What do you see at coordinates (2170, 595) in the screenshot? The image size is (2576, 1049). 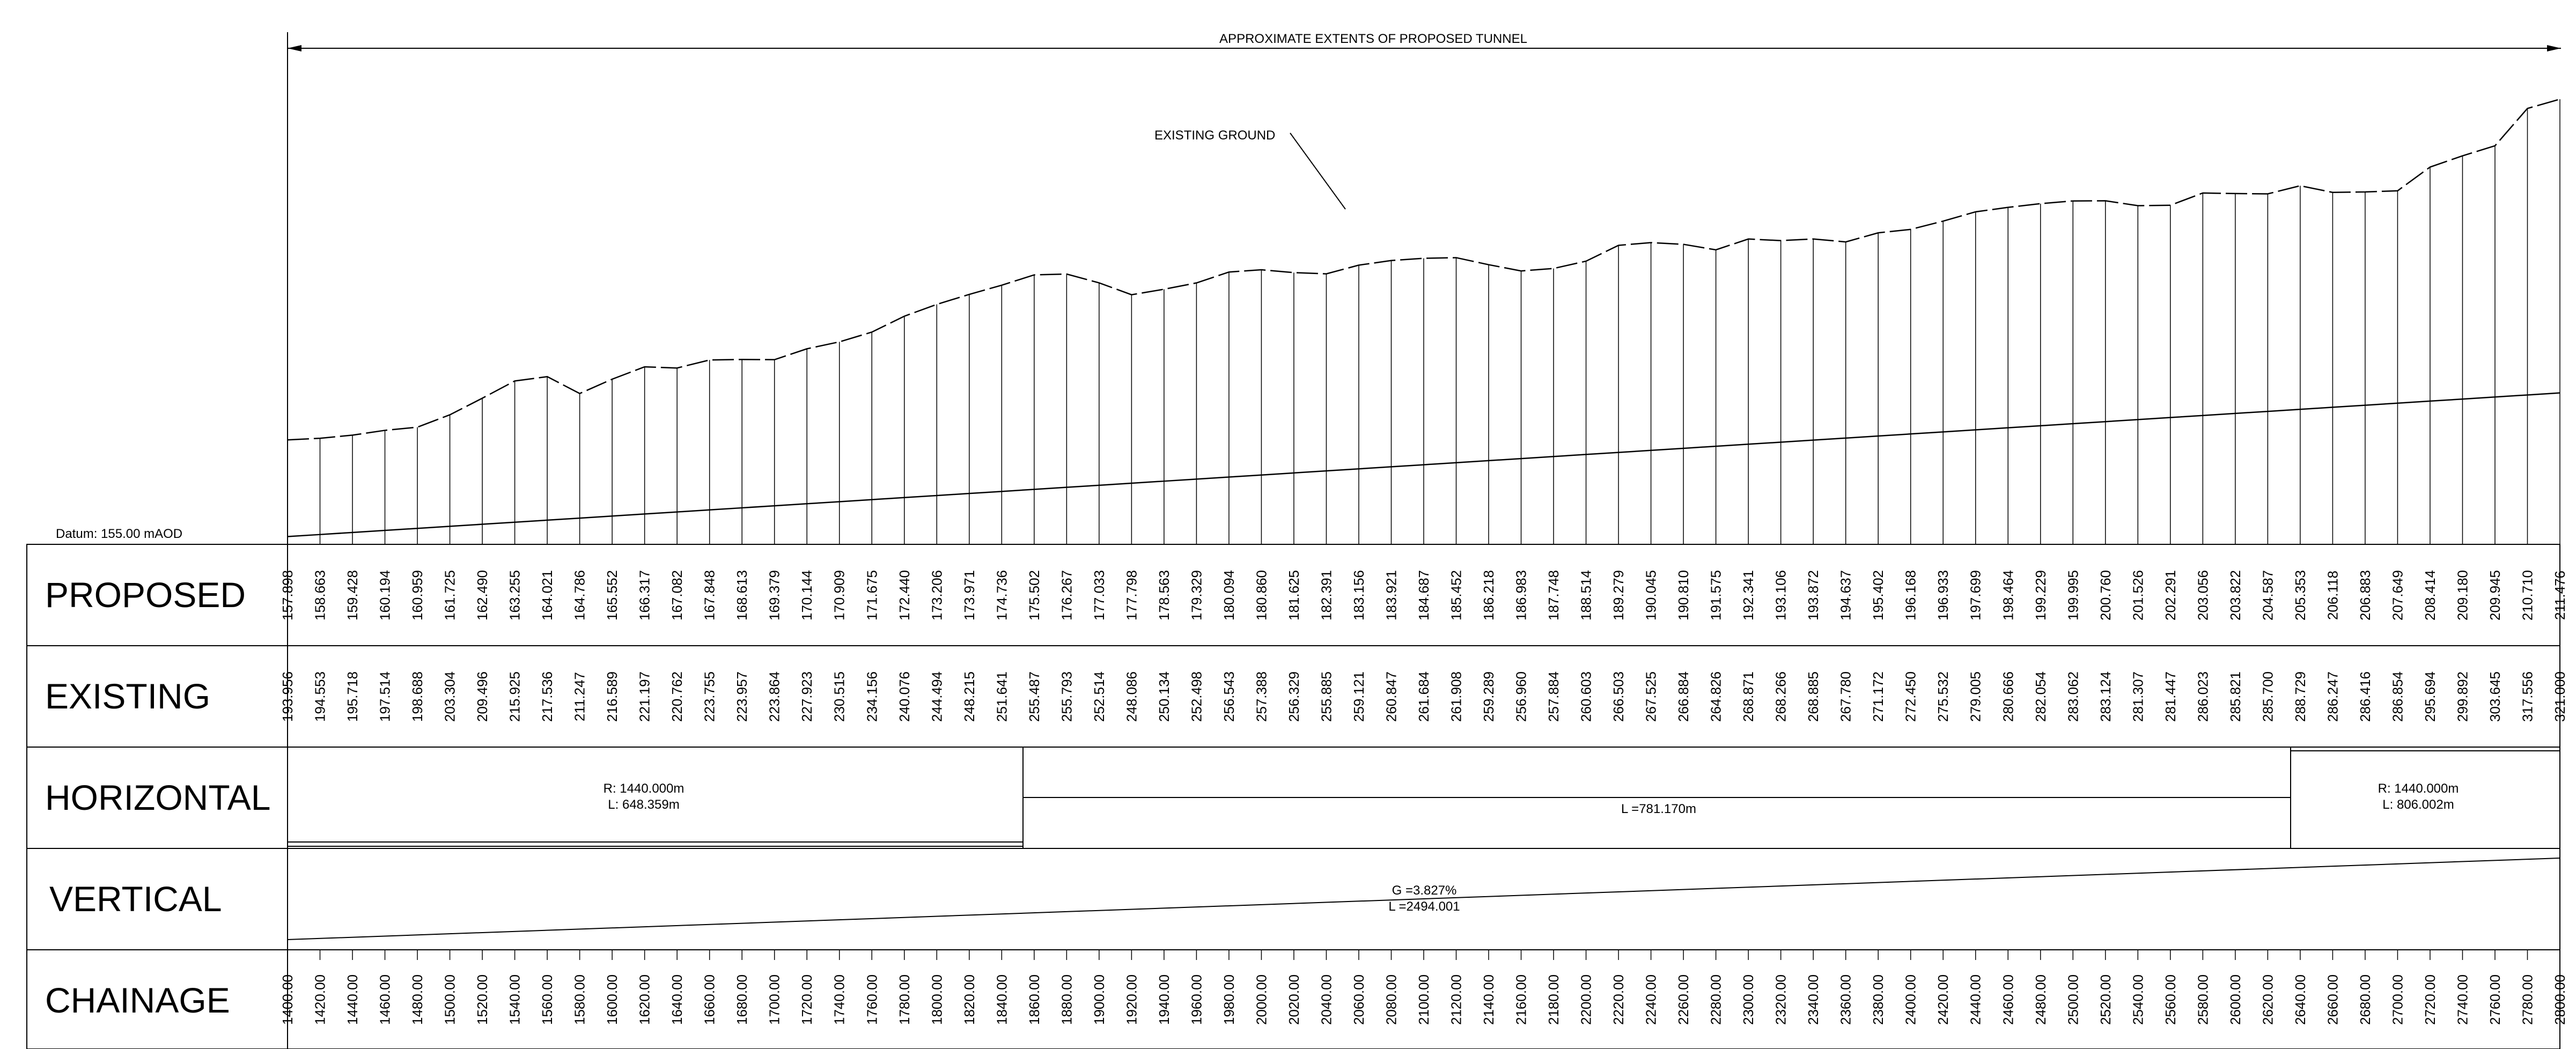 I see `proposed-level-label: 202.291` at bounding box center [2170, 595].